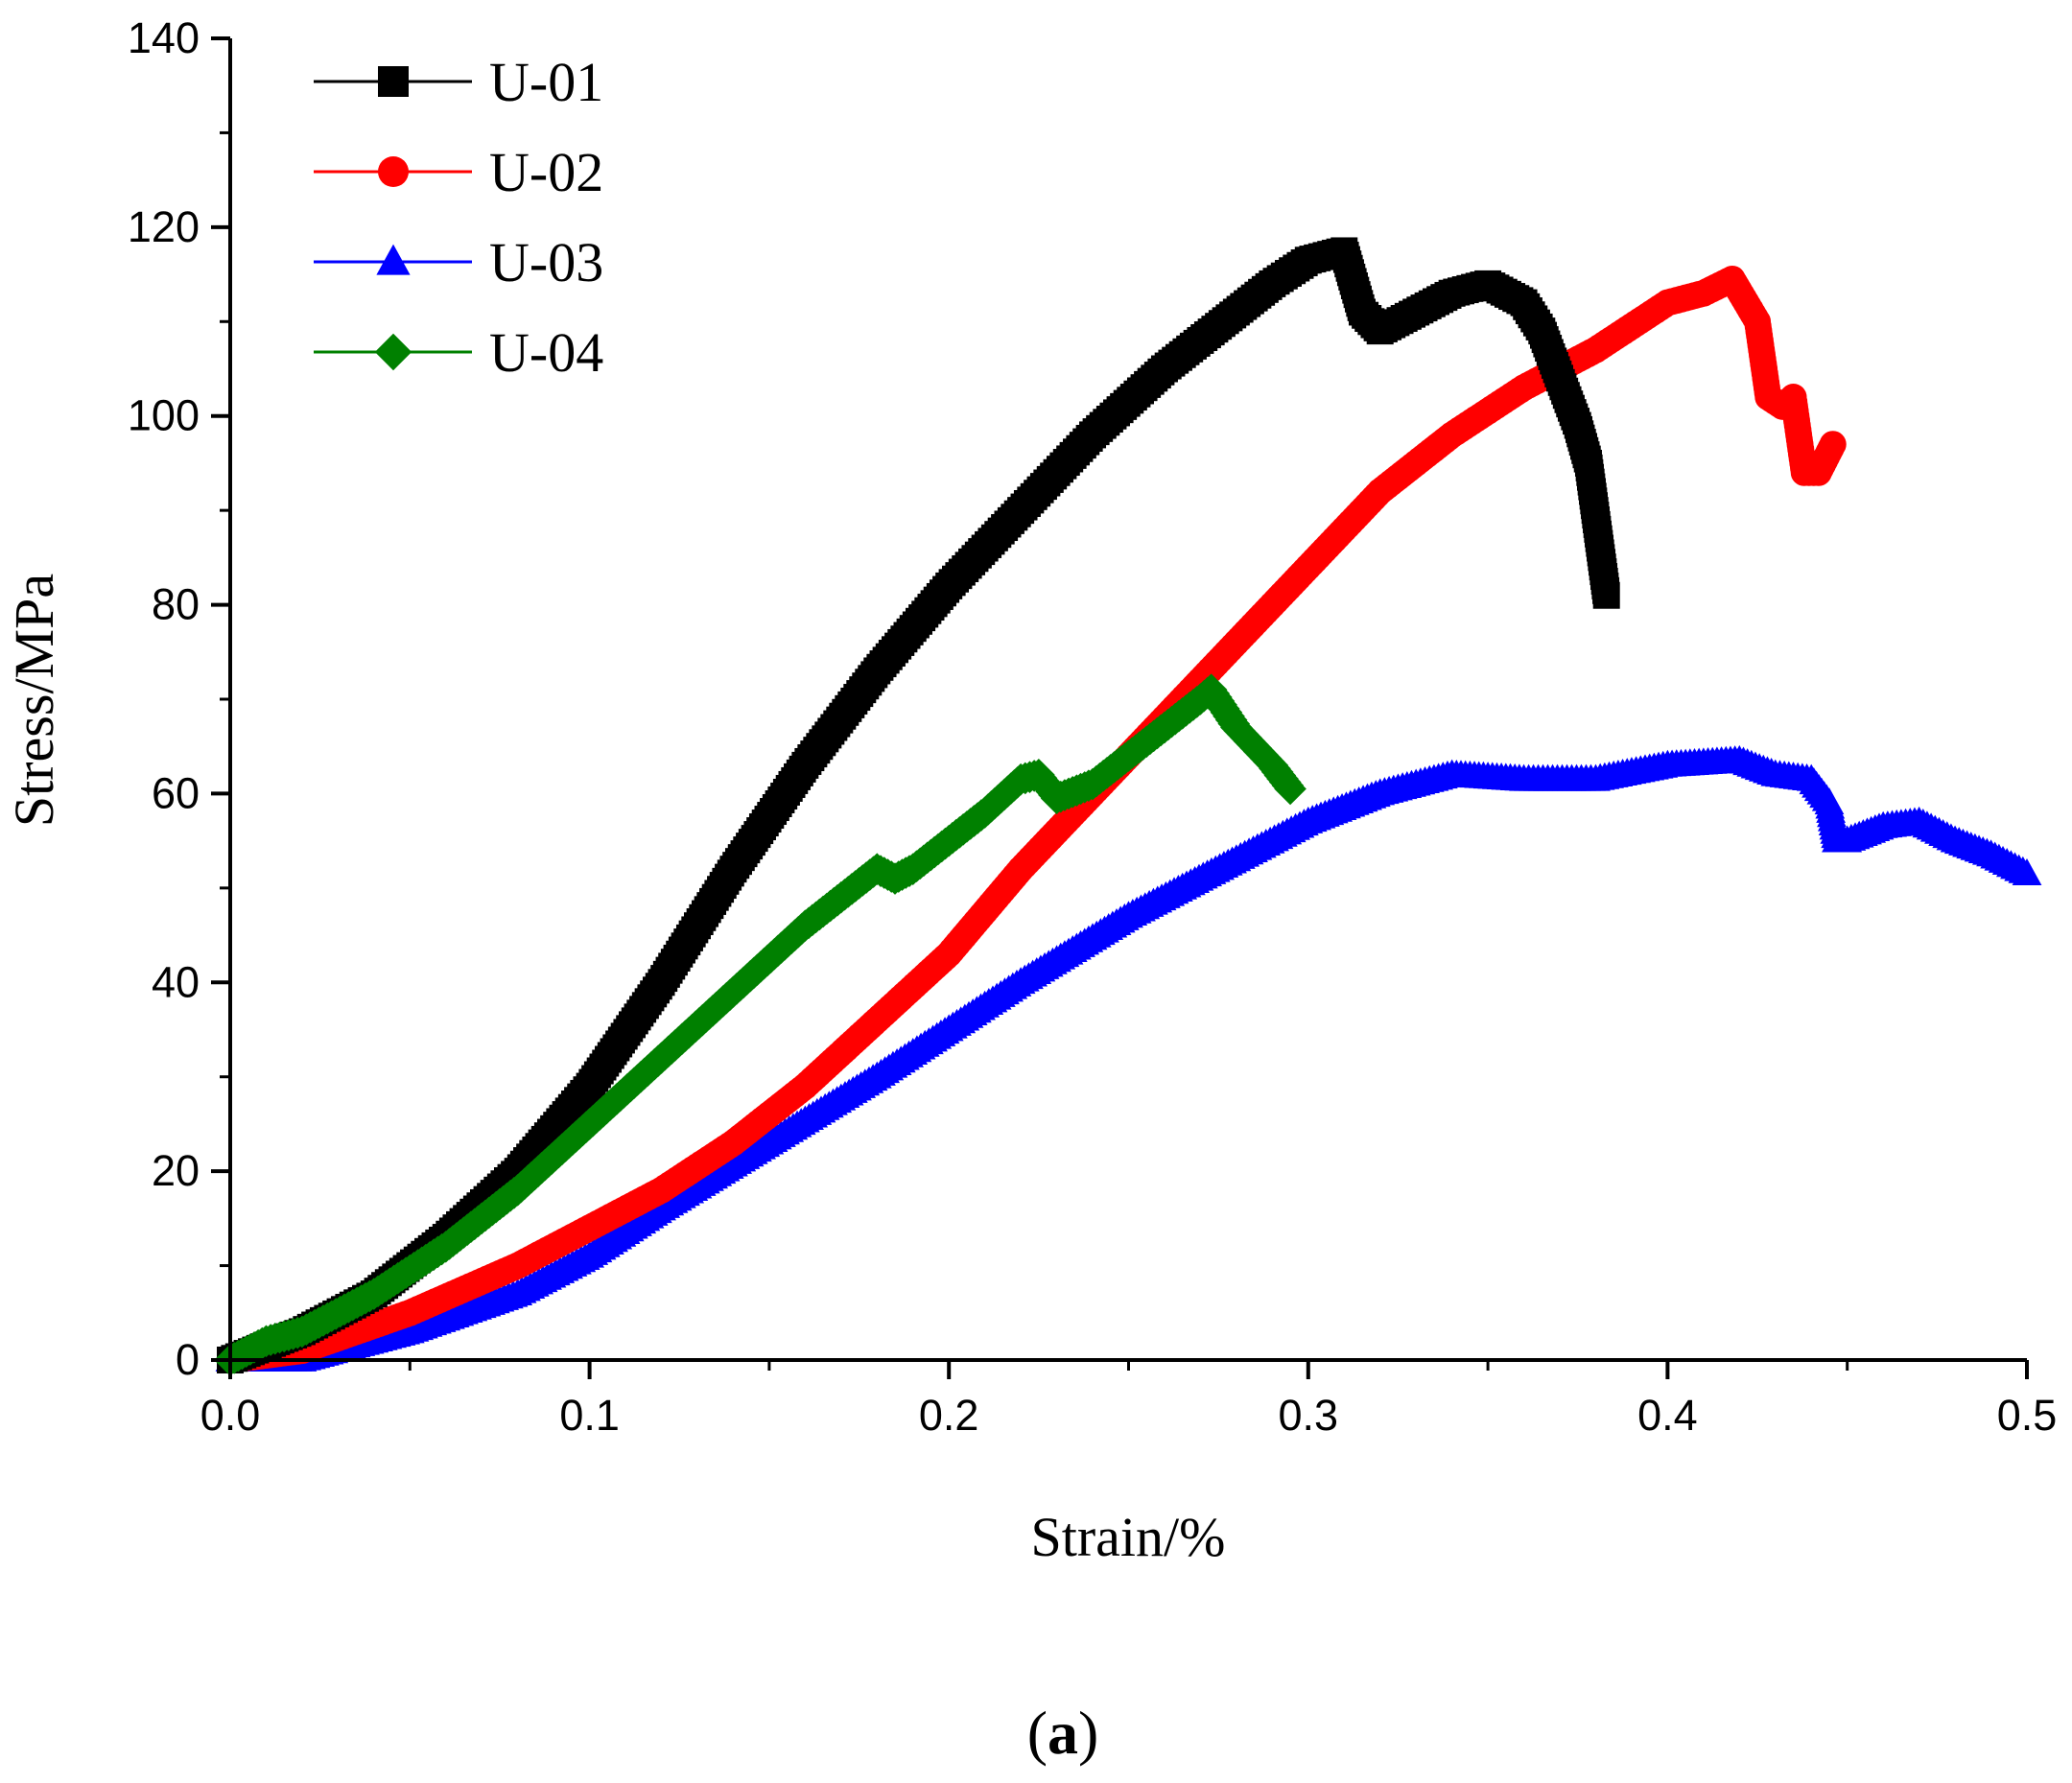 This screenshot has width=2072, height=1783. What do you see at coordinates (589, 1415) in the screenshot?
I see `x-tick-label: 0.1` at bounding box center [589, 1415].